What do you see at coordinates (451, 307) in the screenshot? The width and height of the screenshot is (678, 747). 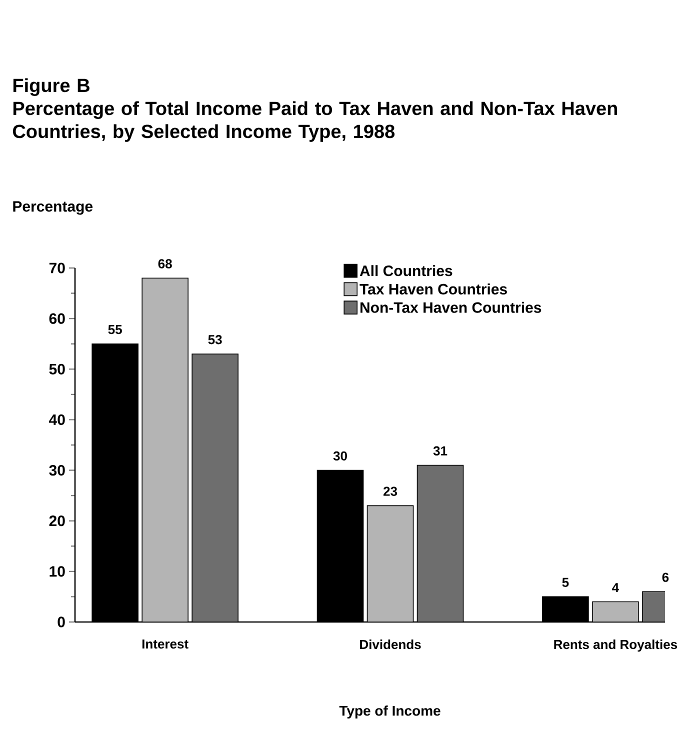 I see `legend-label: Non-Tax Haven Countries` at bounding box center [451, 307].